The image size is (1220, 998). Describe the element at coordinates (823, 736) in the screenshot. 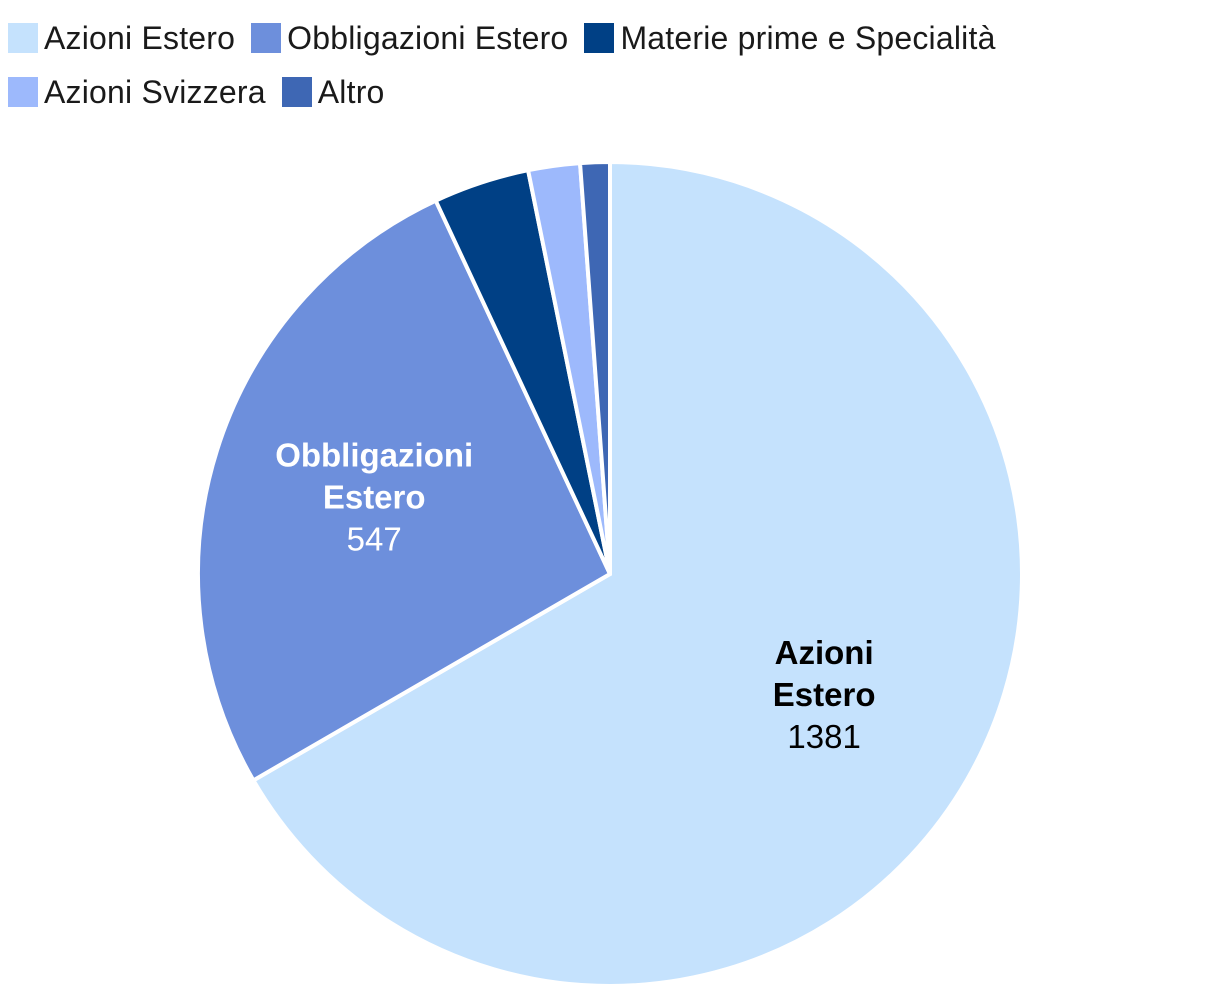

I see `slice-value-azioni-estero: 1381` at that location.